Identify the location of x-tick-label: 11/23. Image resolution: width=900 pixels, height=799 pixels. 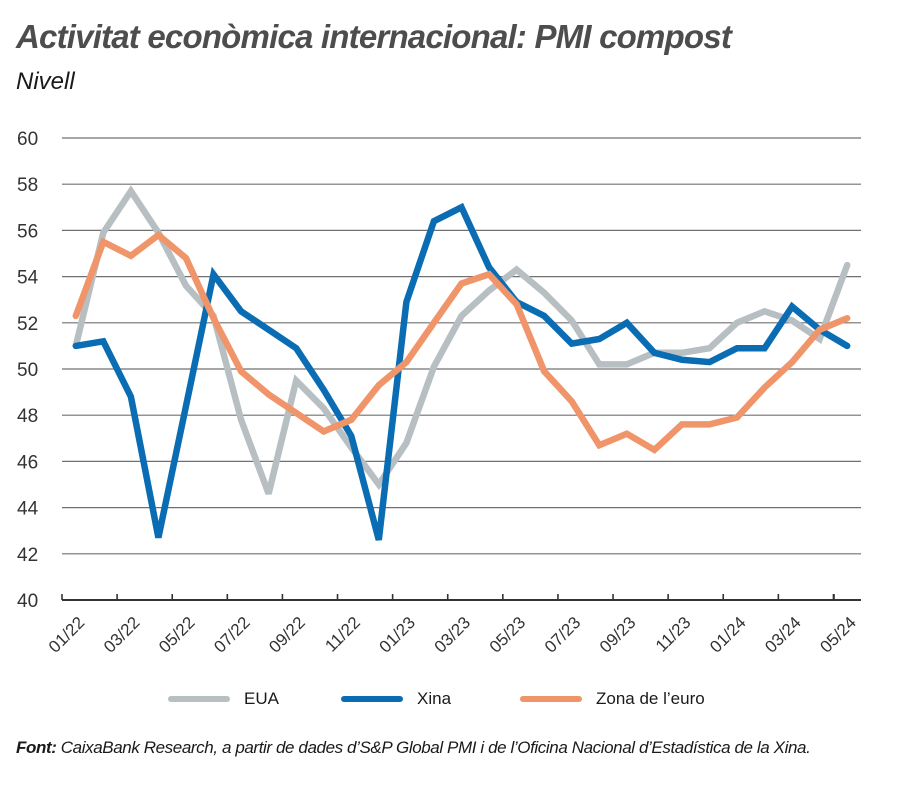
(673, 634).